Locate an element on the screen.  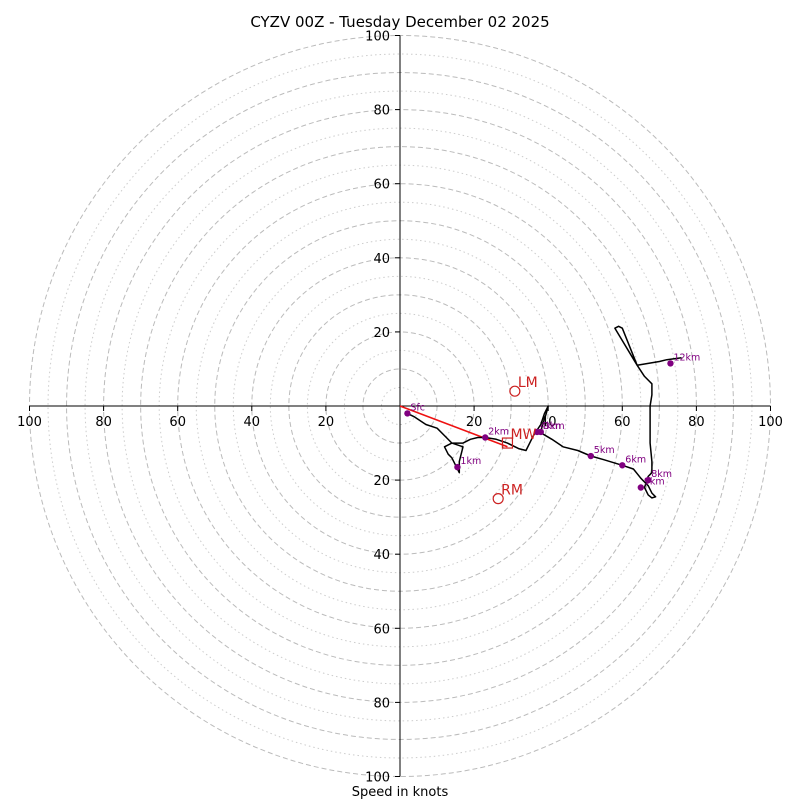
height-label-5km: 5km is located at coordinates (604, 450).